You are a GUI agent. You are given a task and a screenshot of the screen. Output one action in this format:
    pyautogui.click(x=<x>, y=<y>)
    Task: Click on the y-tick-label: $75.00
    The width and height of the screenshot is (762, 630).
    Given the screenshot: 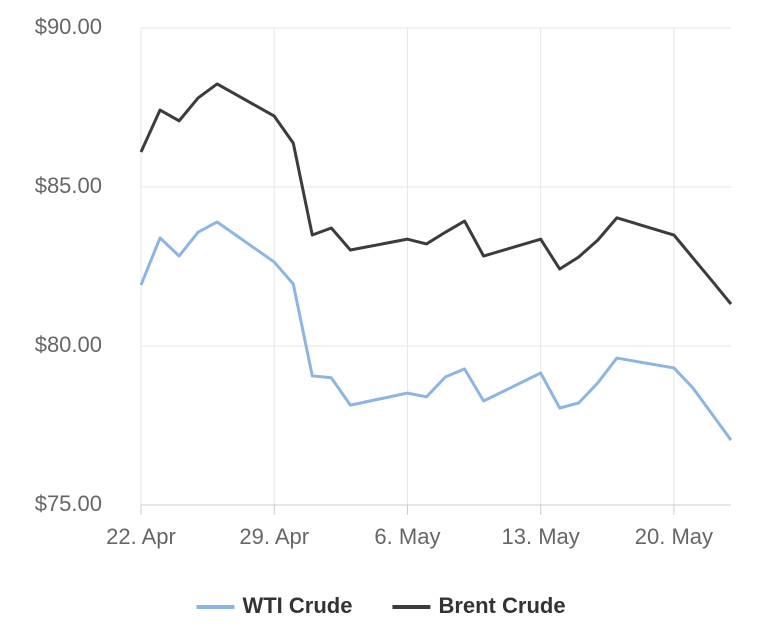 What is the action you would take?
    pyautogui.click(x=68, y=503)
    